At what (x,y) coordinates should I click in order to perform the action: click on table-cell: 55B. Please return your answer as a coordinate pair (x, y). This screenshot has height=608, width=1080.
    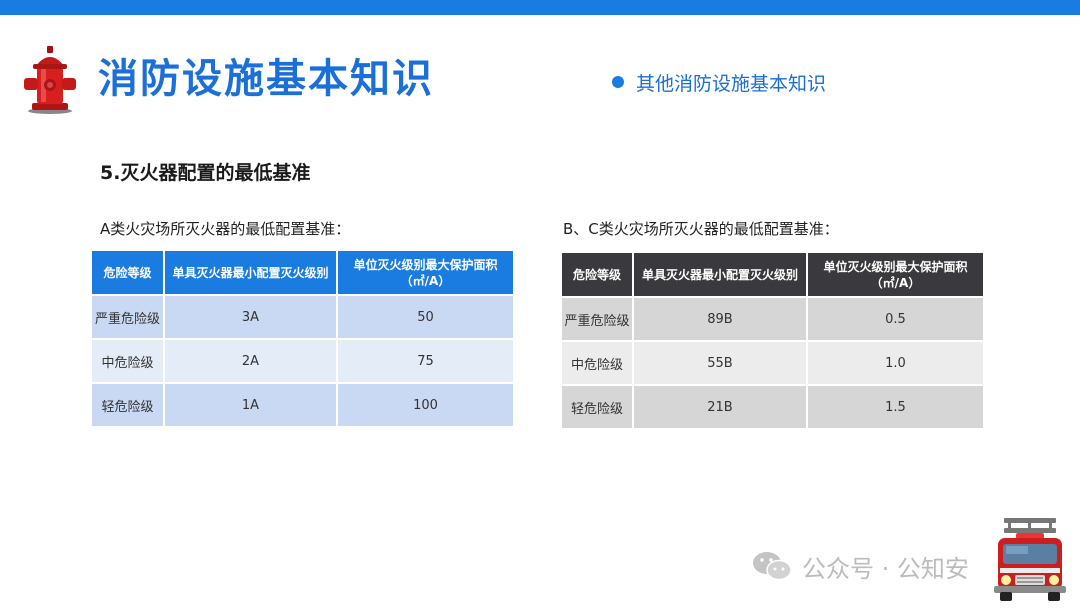
    Looking at the image, I should click on (721, 364).